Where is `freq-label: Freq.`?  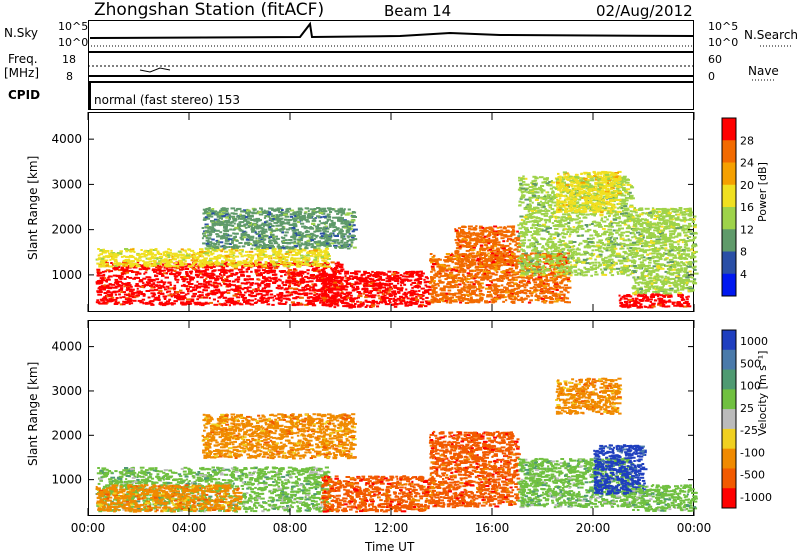 freq-label: Freq. is located at coordinates (23, 59).